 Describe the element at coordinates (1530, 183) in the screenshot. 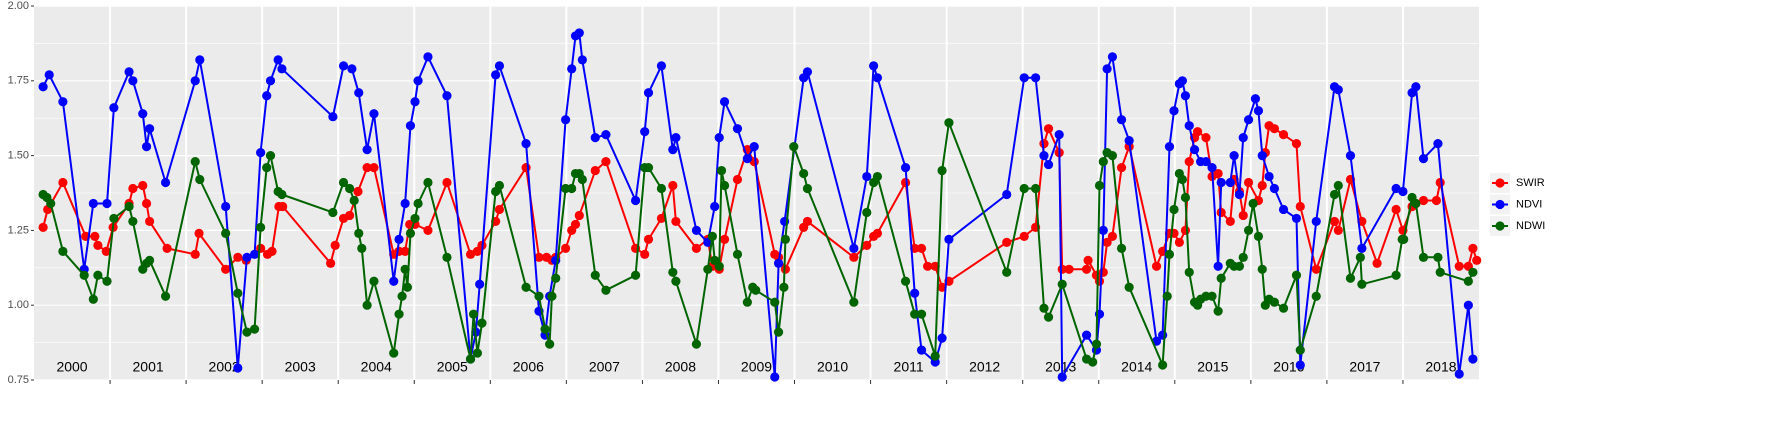

I see `legend-label: SWIR` at that location.